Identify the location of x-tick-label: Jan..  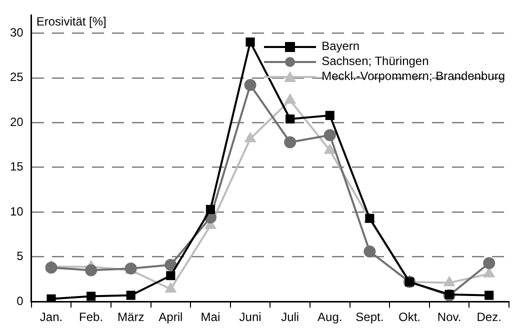
(51, 317).